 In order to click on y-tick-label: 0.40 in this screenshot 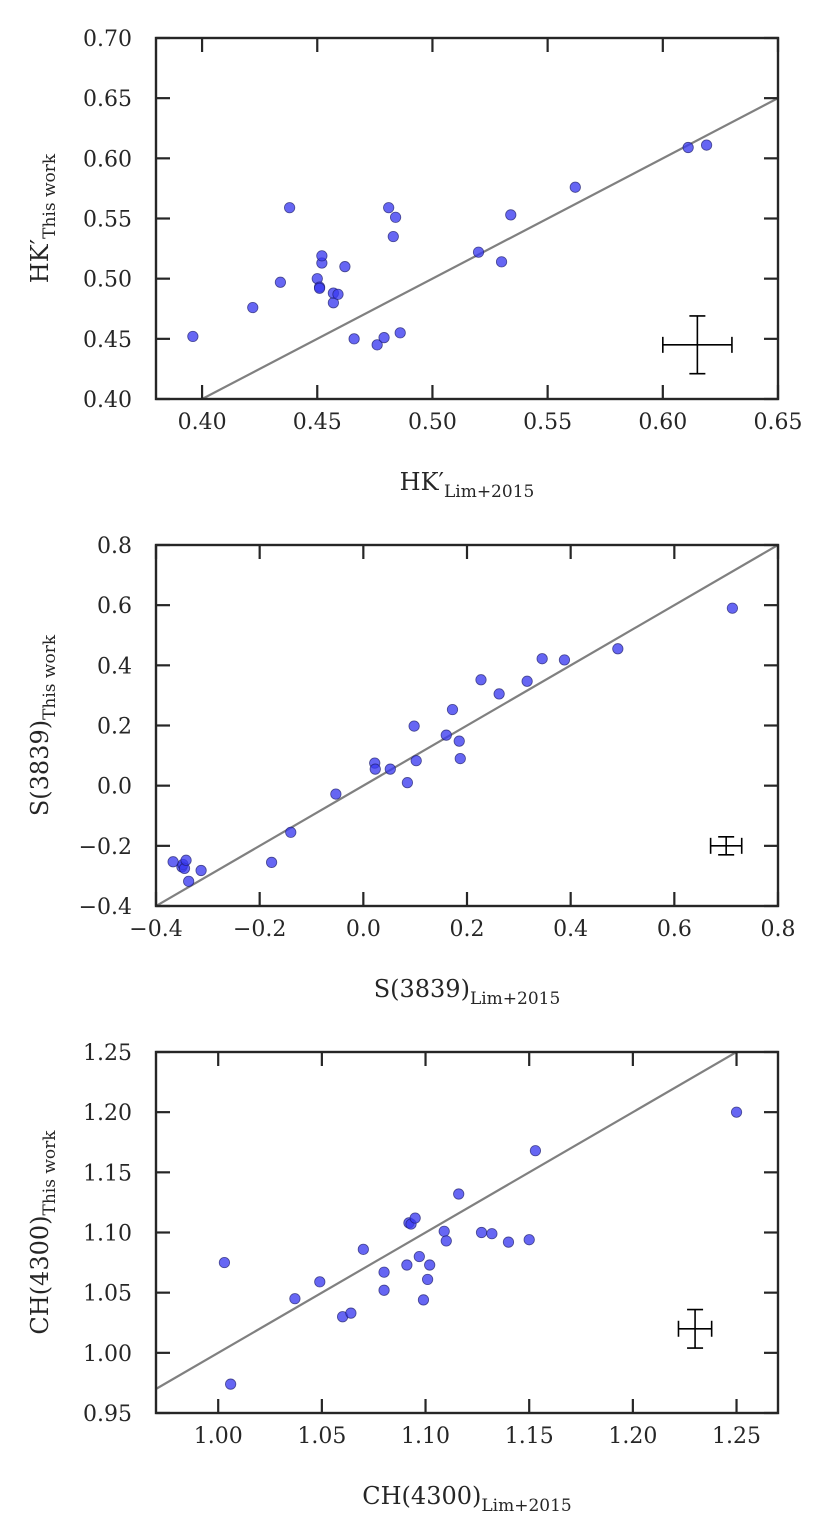, I will do `click(107, 400)`.